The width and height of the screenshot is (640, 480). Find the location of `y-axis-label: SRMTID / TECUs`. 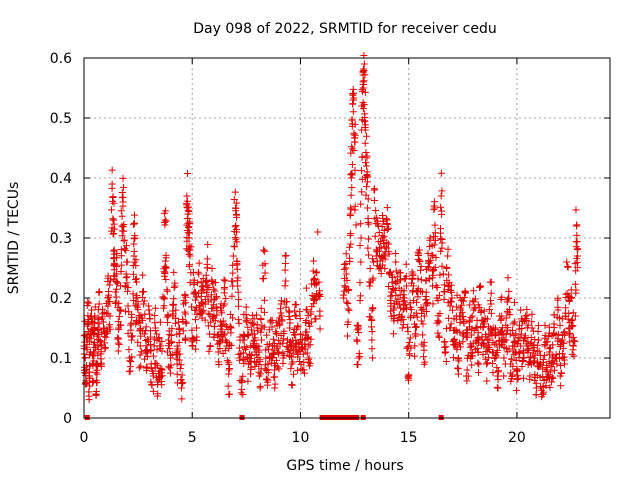

y-axis-label: SRMTID / TECUs is located at coordinates (14, 238).